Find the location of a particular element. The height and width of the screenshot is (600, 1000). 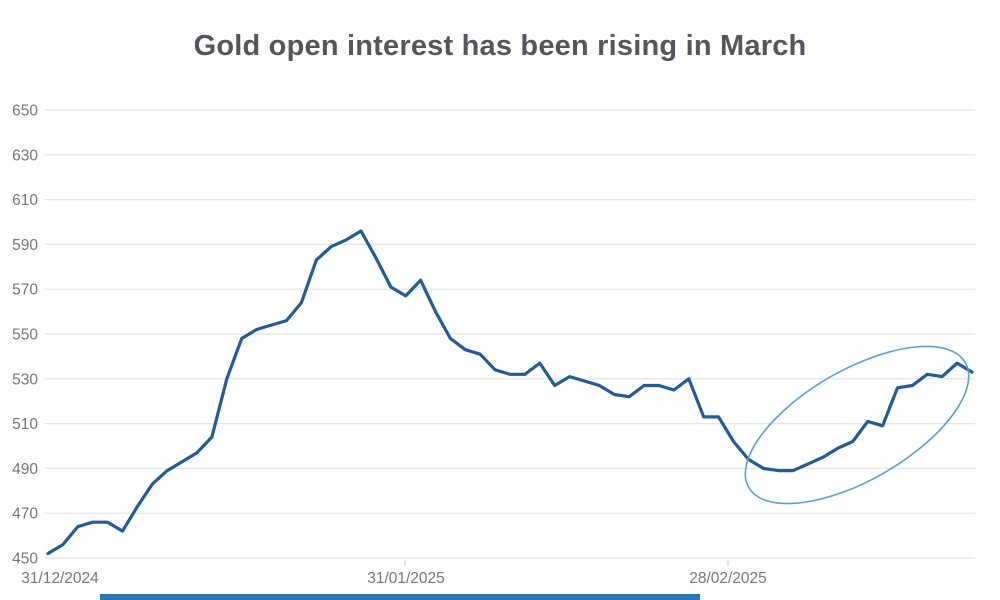

y-axis-label: 650 is located at coordinates (25, 111).